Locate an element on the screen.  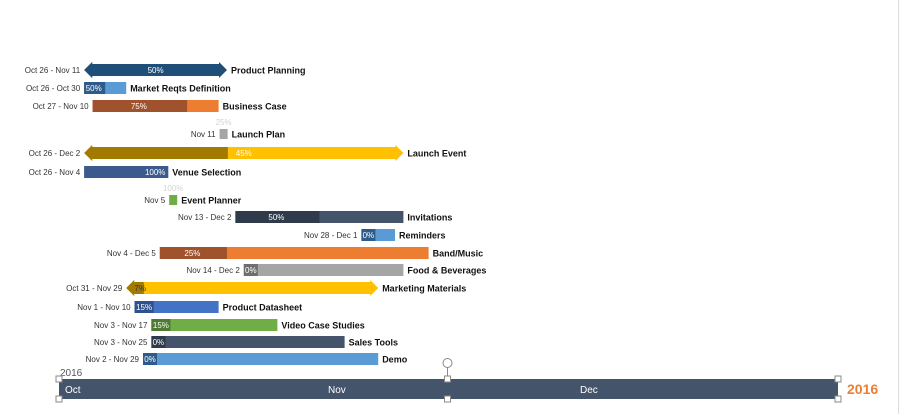
summary-bar is located at coordinates (252, 288).